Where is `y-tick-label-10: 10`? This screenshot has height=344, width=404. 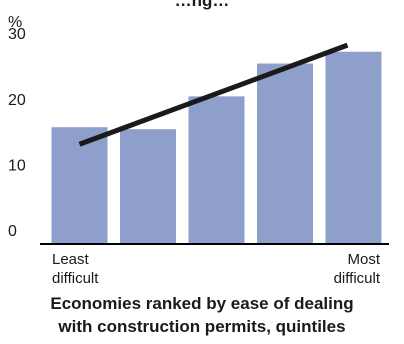 y-tick-label-10: 10 is located at coordinates (17, 165).